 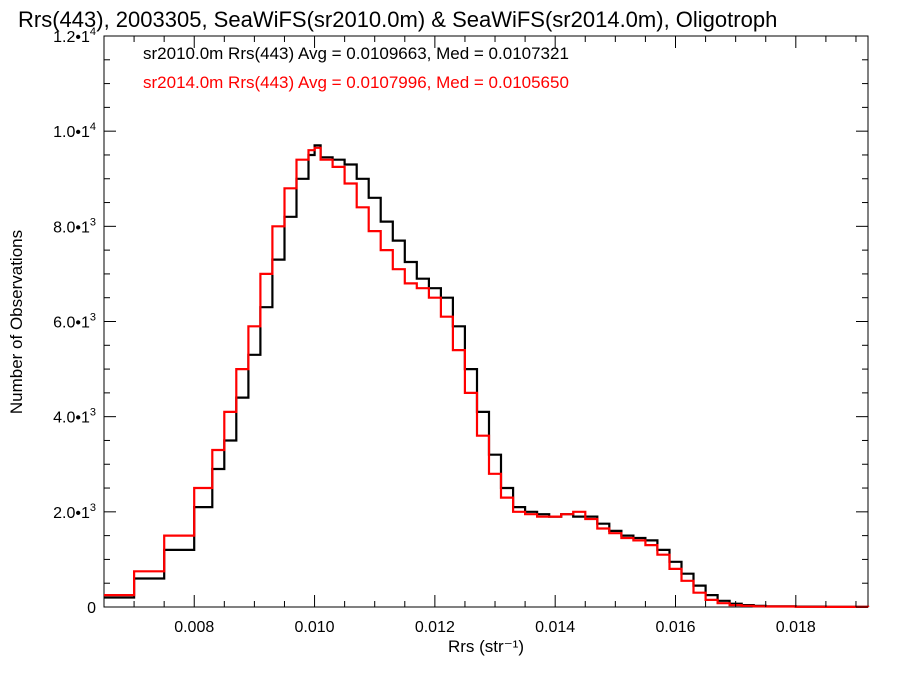 I want to click on y-tick-label: 1.0•14, so click(x=74, y=131).